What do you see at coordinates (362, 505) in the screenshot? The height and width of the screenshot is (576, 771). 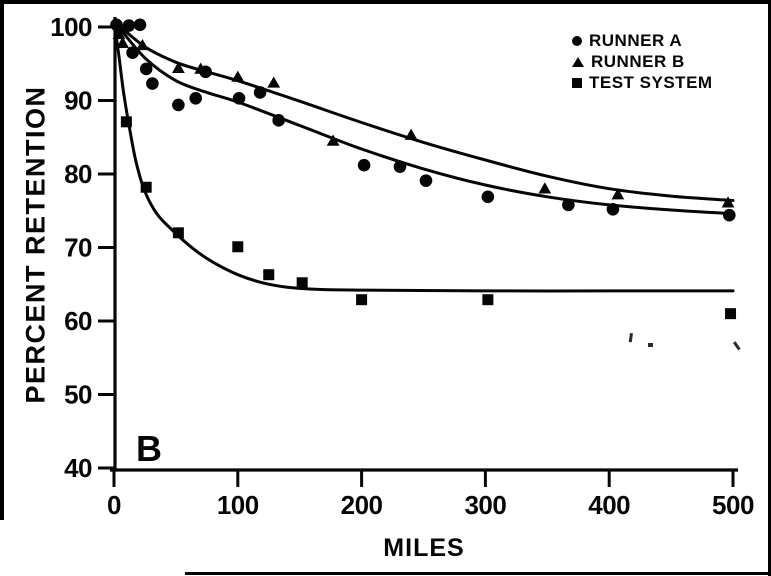 I see `x-tick-label: 200` at bounding box center [362, 505].